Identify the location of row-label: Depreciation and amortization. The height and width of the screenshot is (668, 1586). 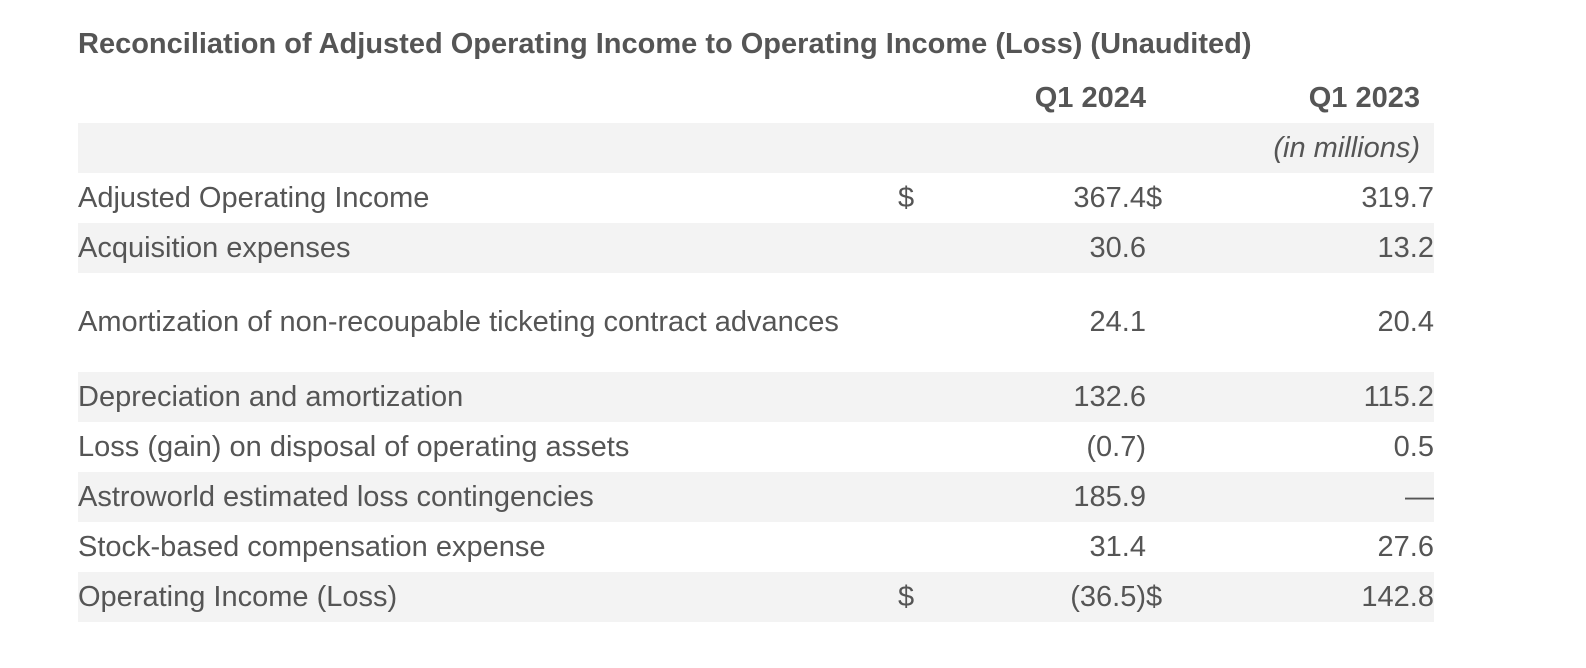
(488, 397).